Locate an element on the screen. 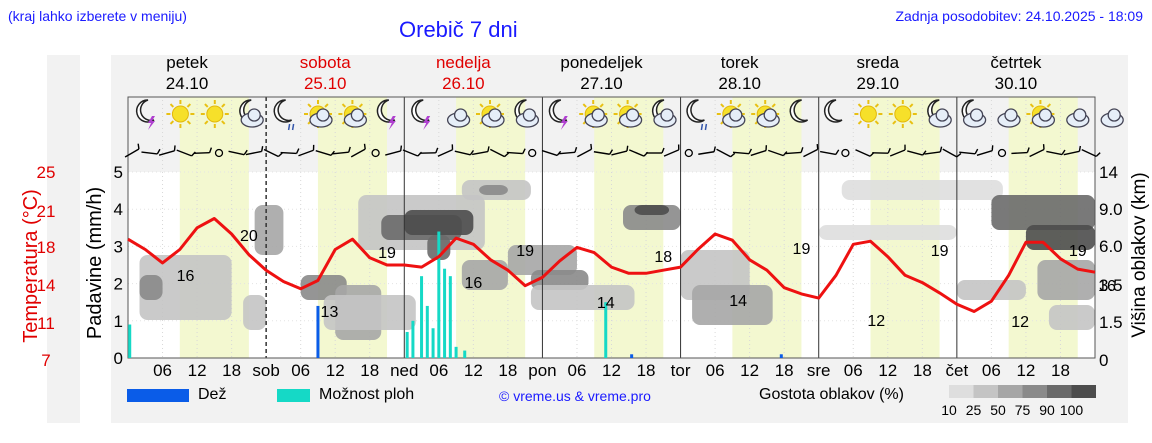 Image resolution: width=1152 pixels, height=443 pixels. temperature-tick-label: 7 is located at coordinates (45, 360).